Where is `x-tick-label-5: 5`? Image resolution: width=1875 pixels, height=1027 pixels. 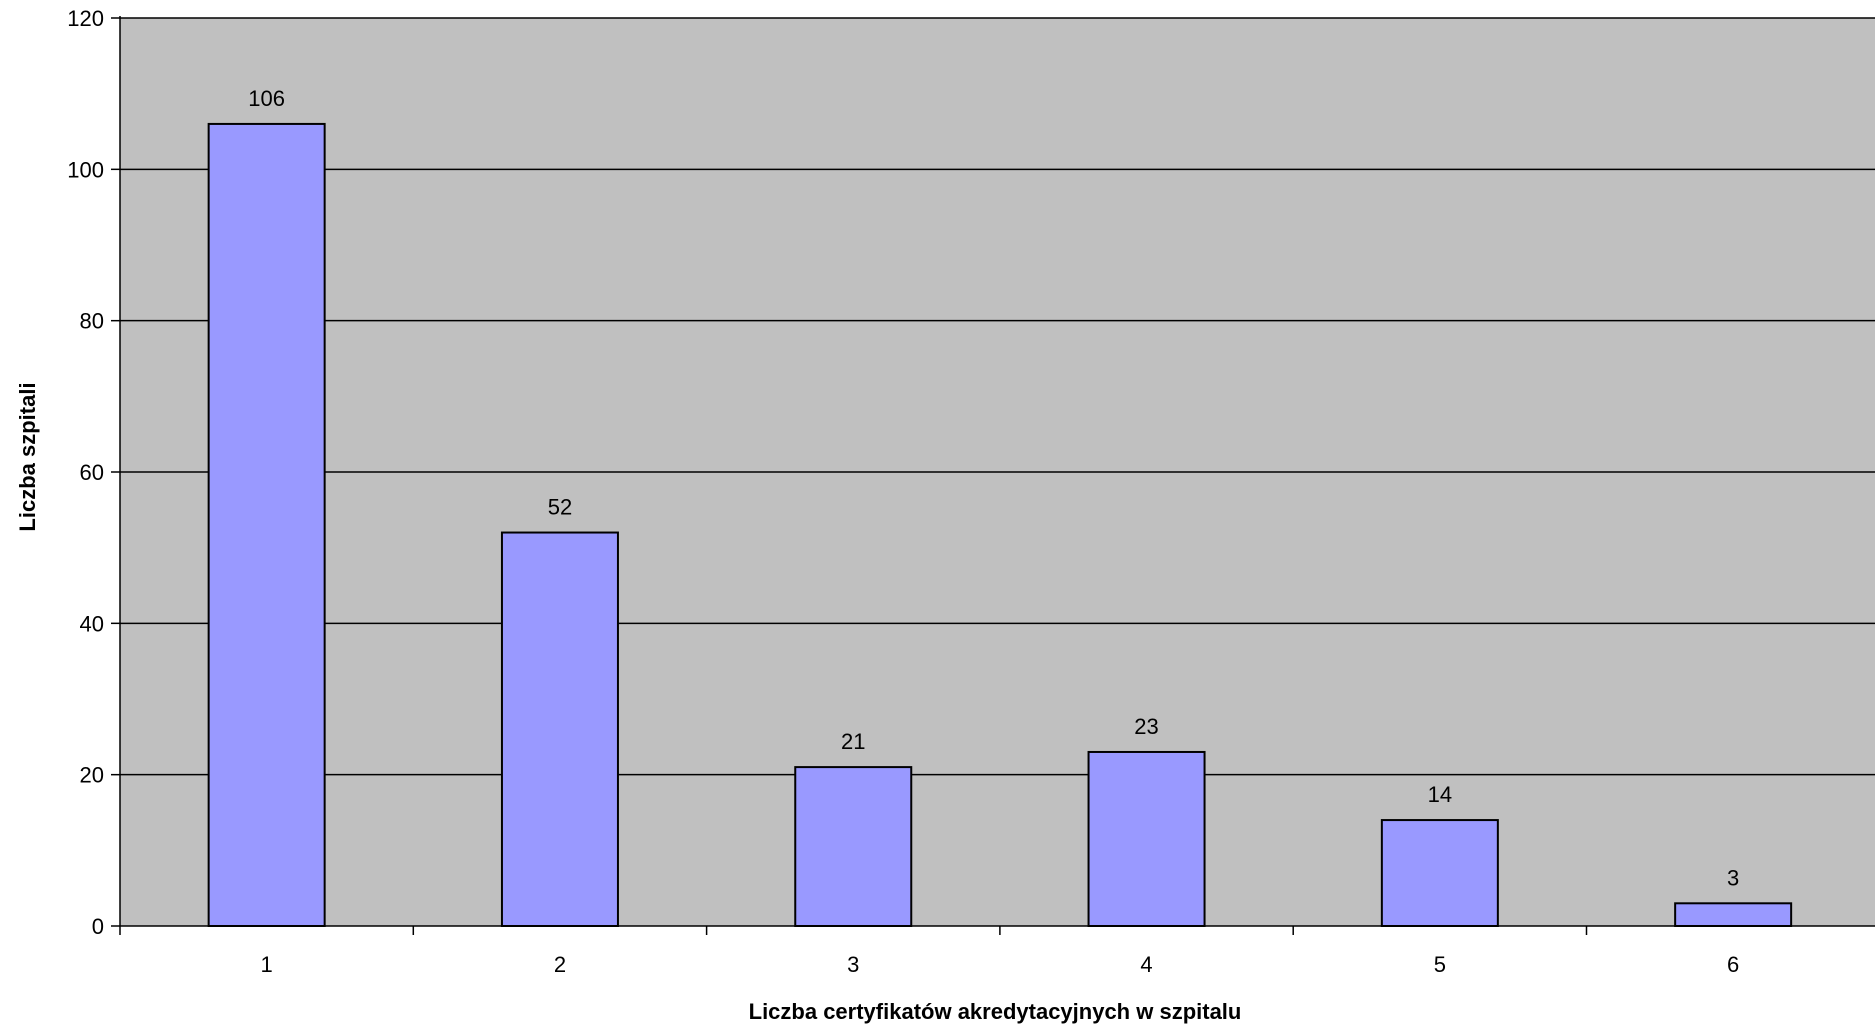 x-tick-label-5: 5 is located at coordinates (1440, 964).